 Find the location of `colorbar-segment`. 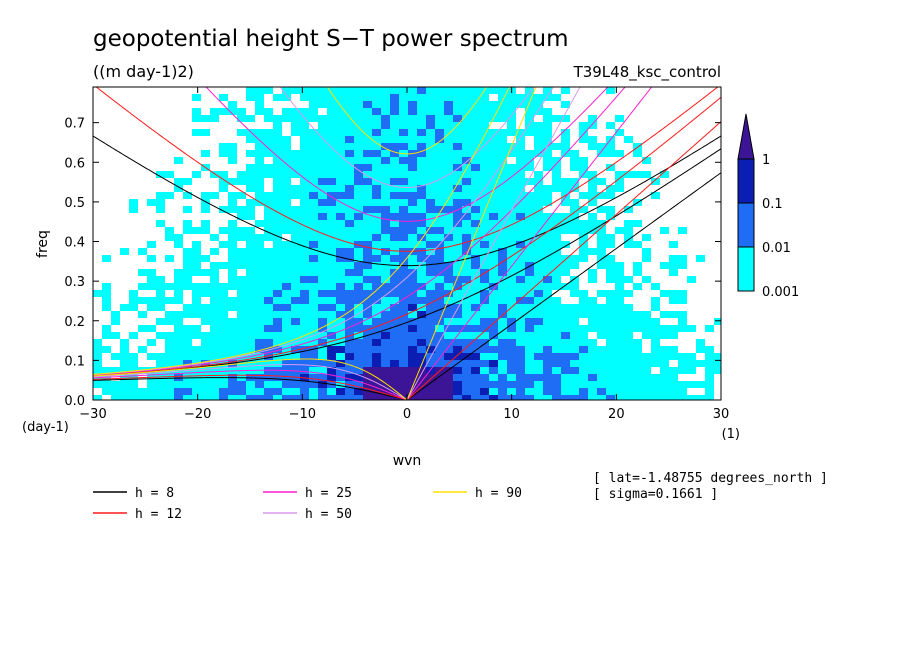

colorbar-segment is located at coordinates (746, 225).